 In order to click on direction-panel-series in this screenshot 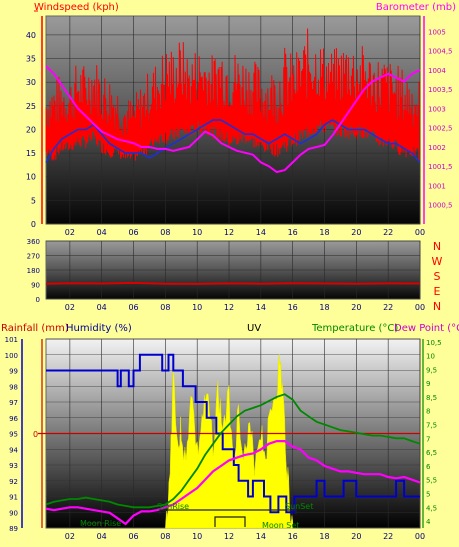, I will do `click(233, 283)`.